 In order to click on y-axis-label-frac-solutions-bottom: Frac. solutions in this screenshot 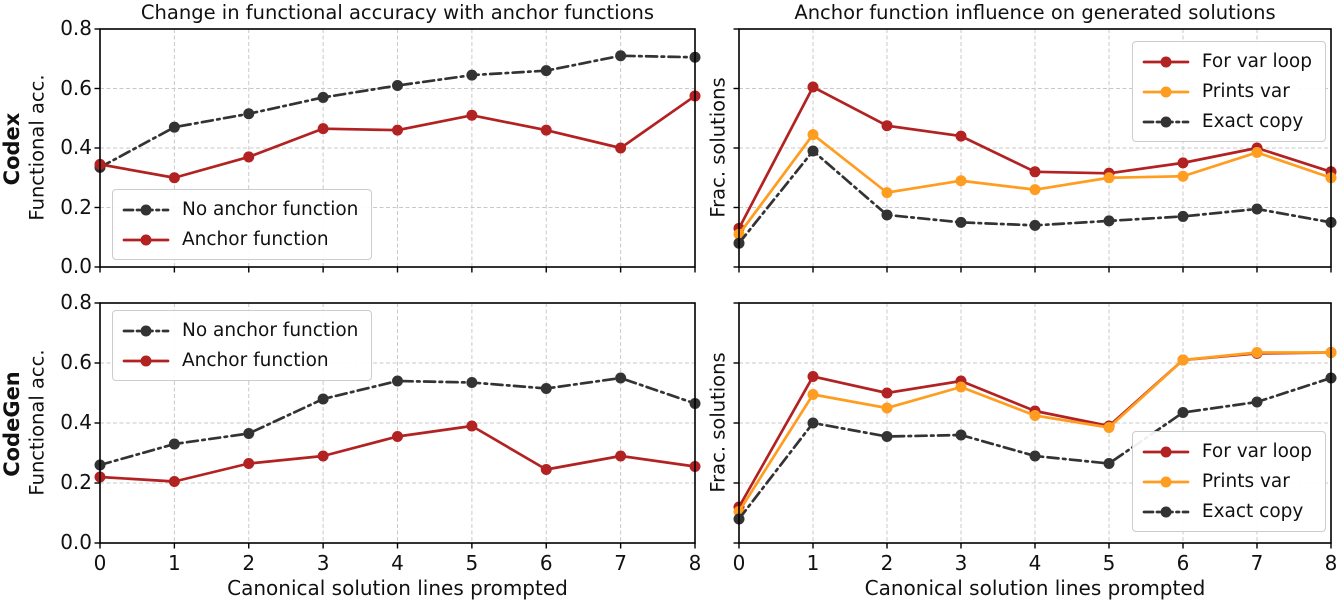, I will do `click(718, 422)`.